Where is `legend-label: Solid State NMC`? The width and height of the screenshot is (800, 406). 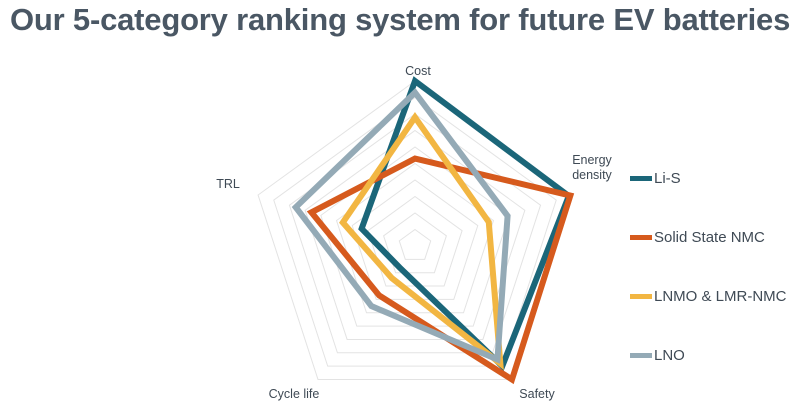
legend-label: Solid State NMC is located at coordinates (709, 237).